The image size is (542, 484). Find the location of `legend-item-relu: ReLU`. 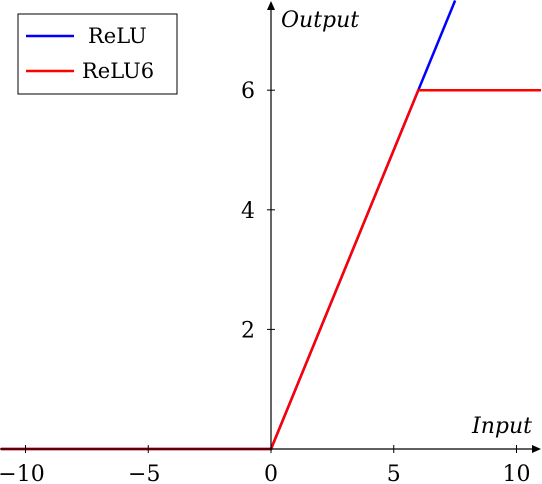

legend-item-relu: ReLU is located at coordinates (86, 36).